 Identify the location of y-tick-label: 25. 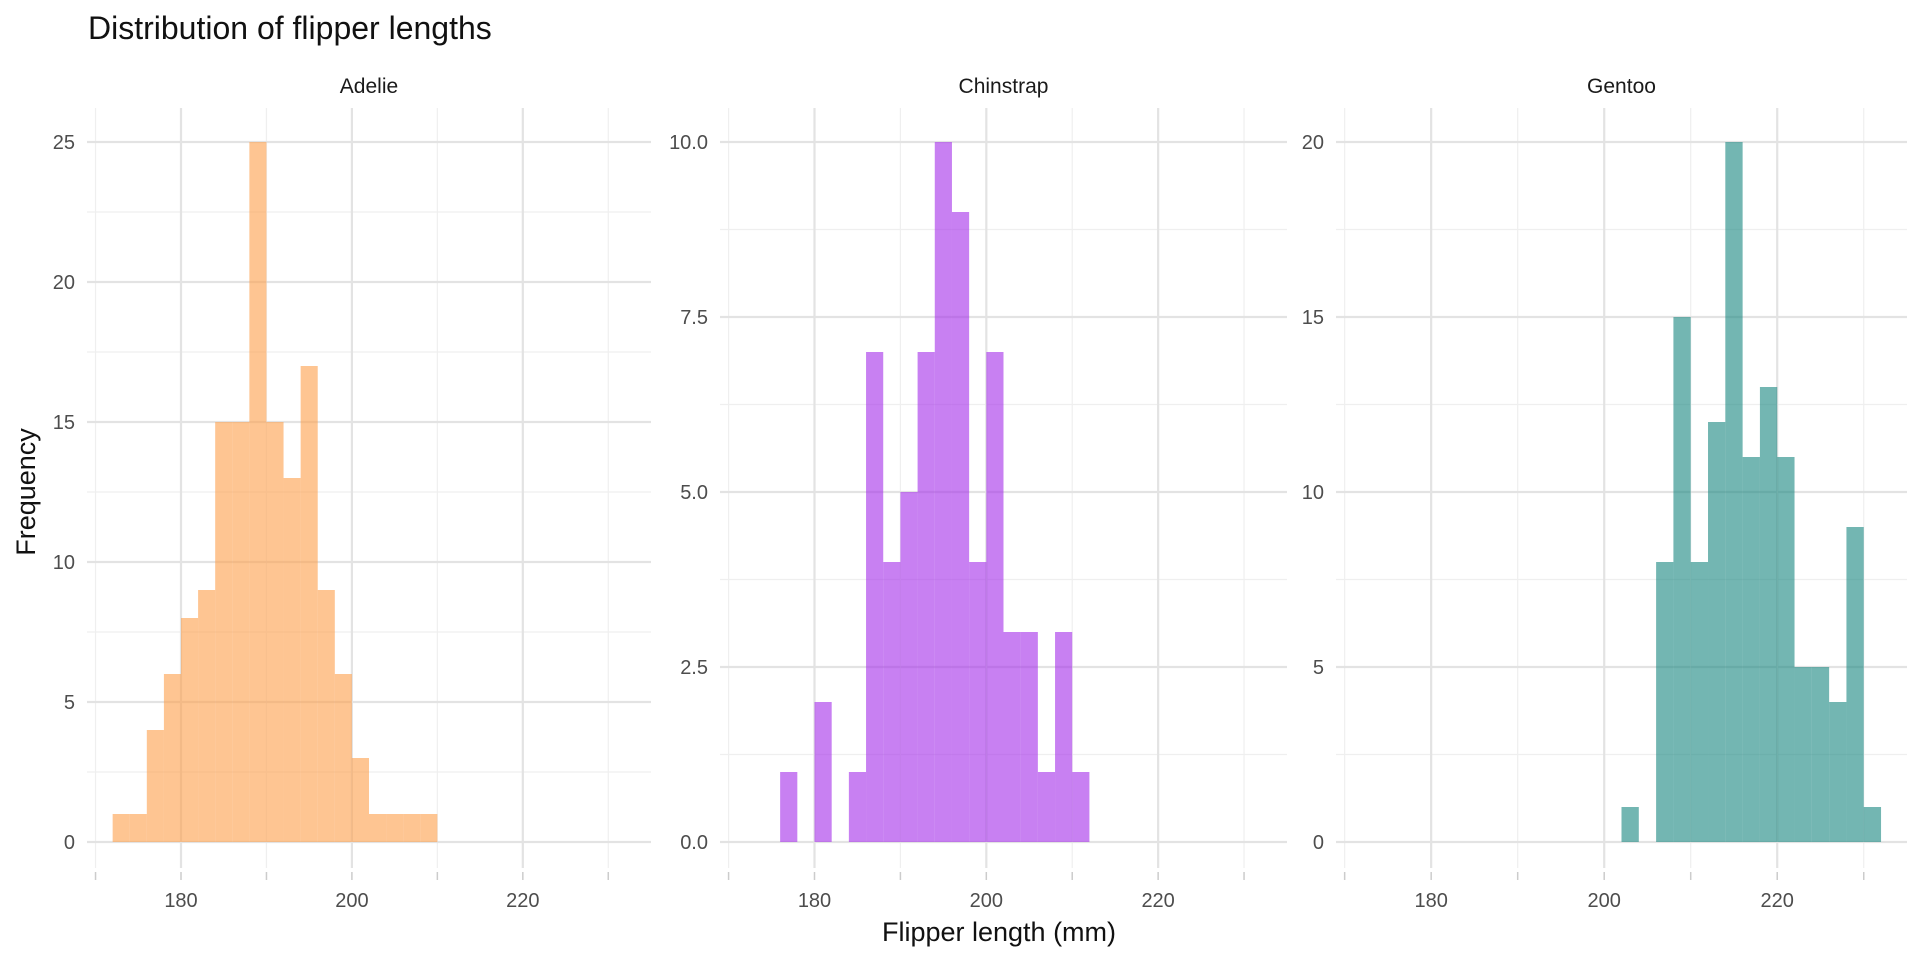
(64, 143).